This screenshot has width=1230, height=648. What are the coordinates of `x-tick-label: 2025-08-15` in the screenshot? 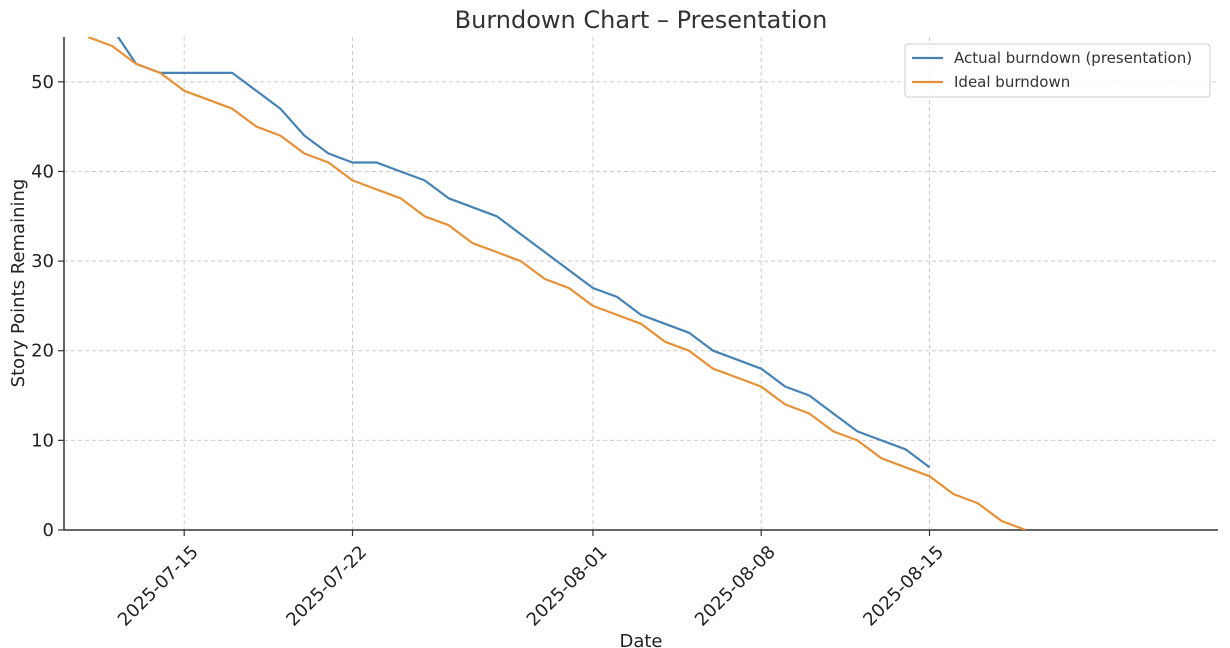 It's located at (903, 586).